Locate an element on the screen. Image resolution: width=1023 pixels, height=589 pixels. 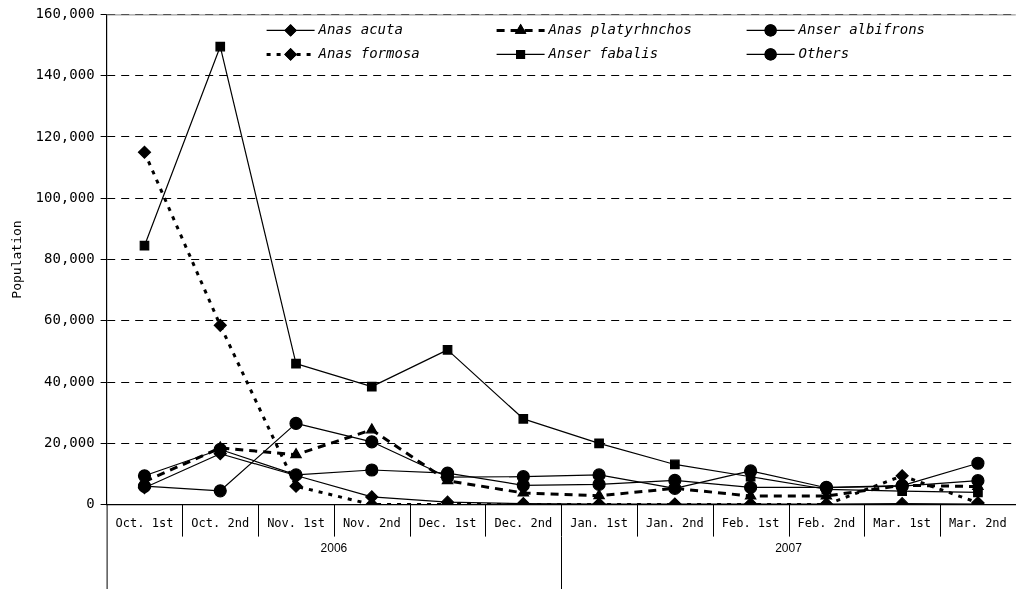
x-tick-label: Dec. 1st is located at coordinates (447, 522).